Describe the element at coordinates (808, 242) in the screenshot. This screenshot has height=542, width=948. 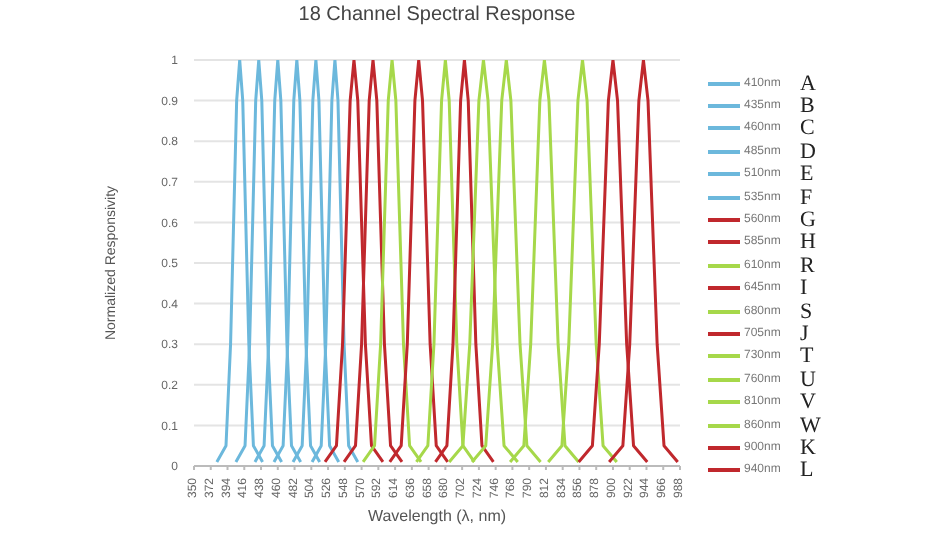
I see `text: H` at that location.